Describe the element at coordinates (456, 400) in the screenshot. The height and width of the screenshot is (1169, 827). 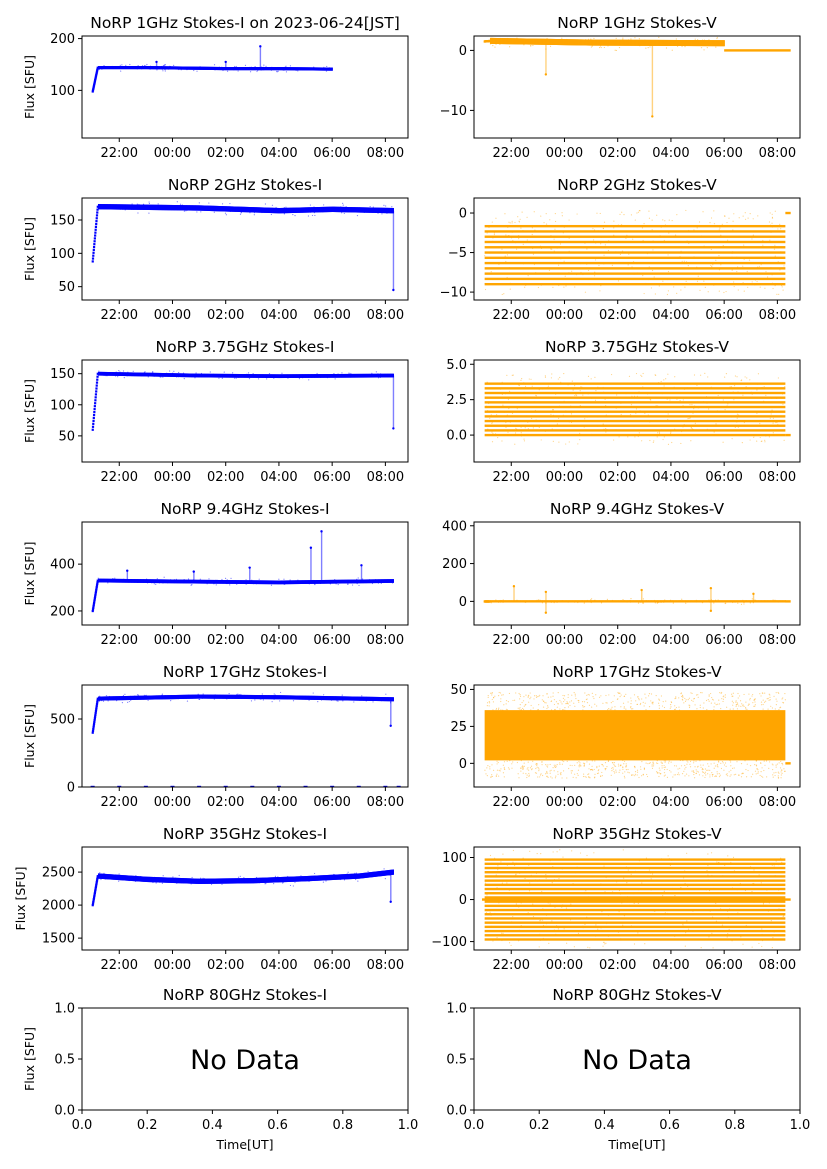
I see `y-tick-label: 2.5` at that location.